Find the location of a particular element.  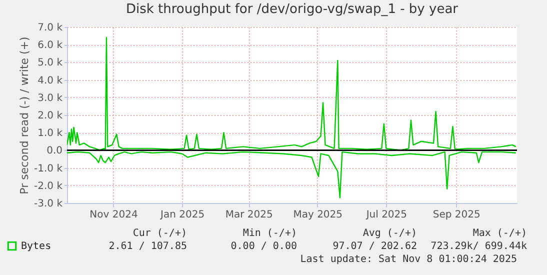

y-tick-label: 2.0 k is located at coordinates (50, 116).